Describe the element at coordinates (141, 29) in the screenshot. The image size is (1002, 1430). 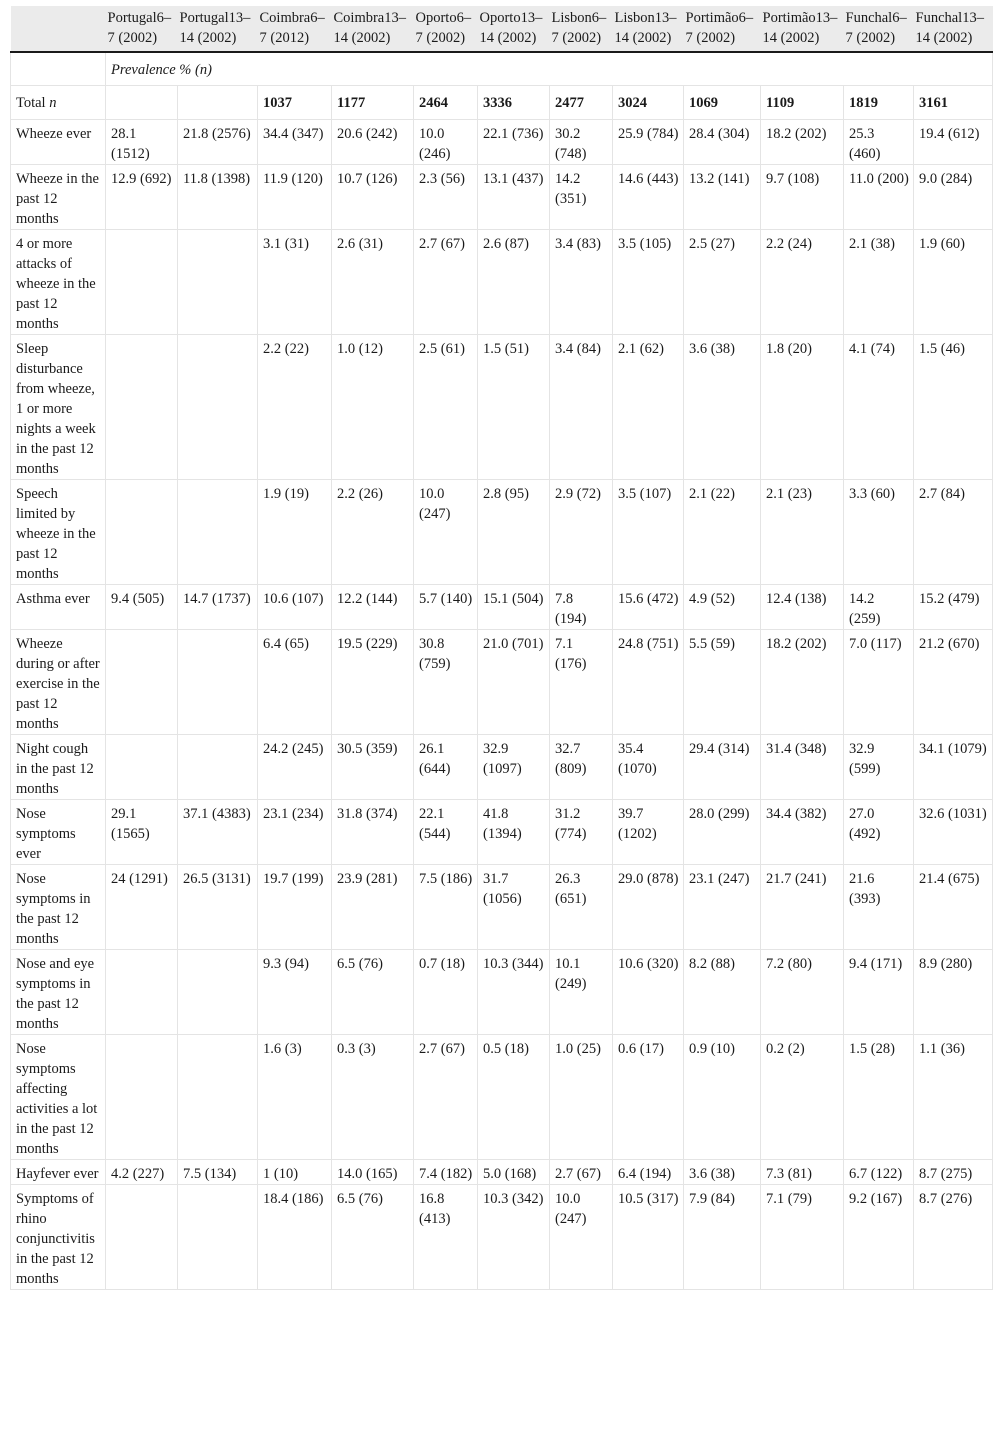
I see `header-cell-col-1: Portugal6–7 (2002)` at that location.